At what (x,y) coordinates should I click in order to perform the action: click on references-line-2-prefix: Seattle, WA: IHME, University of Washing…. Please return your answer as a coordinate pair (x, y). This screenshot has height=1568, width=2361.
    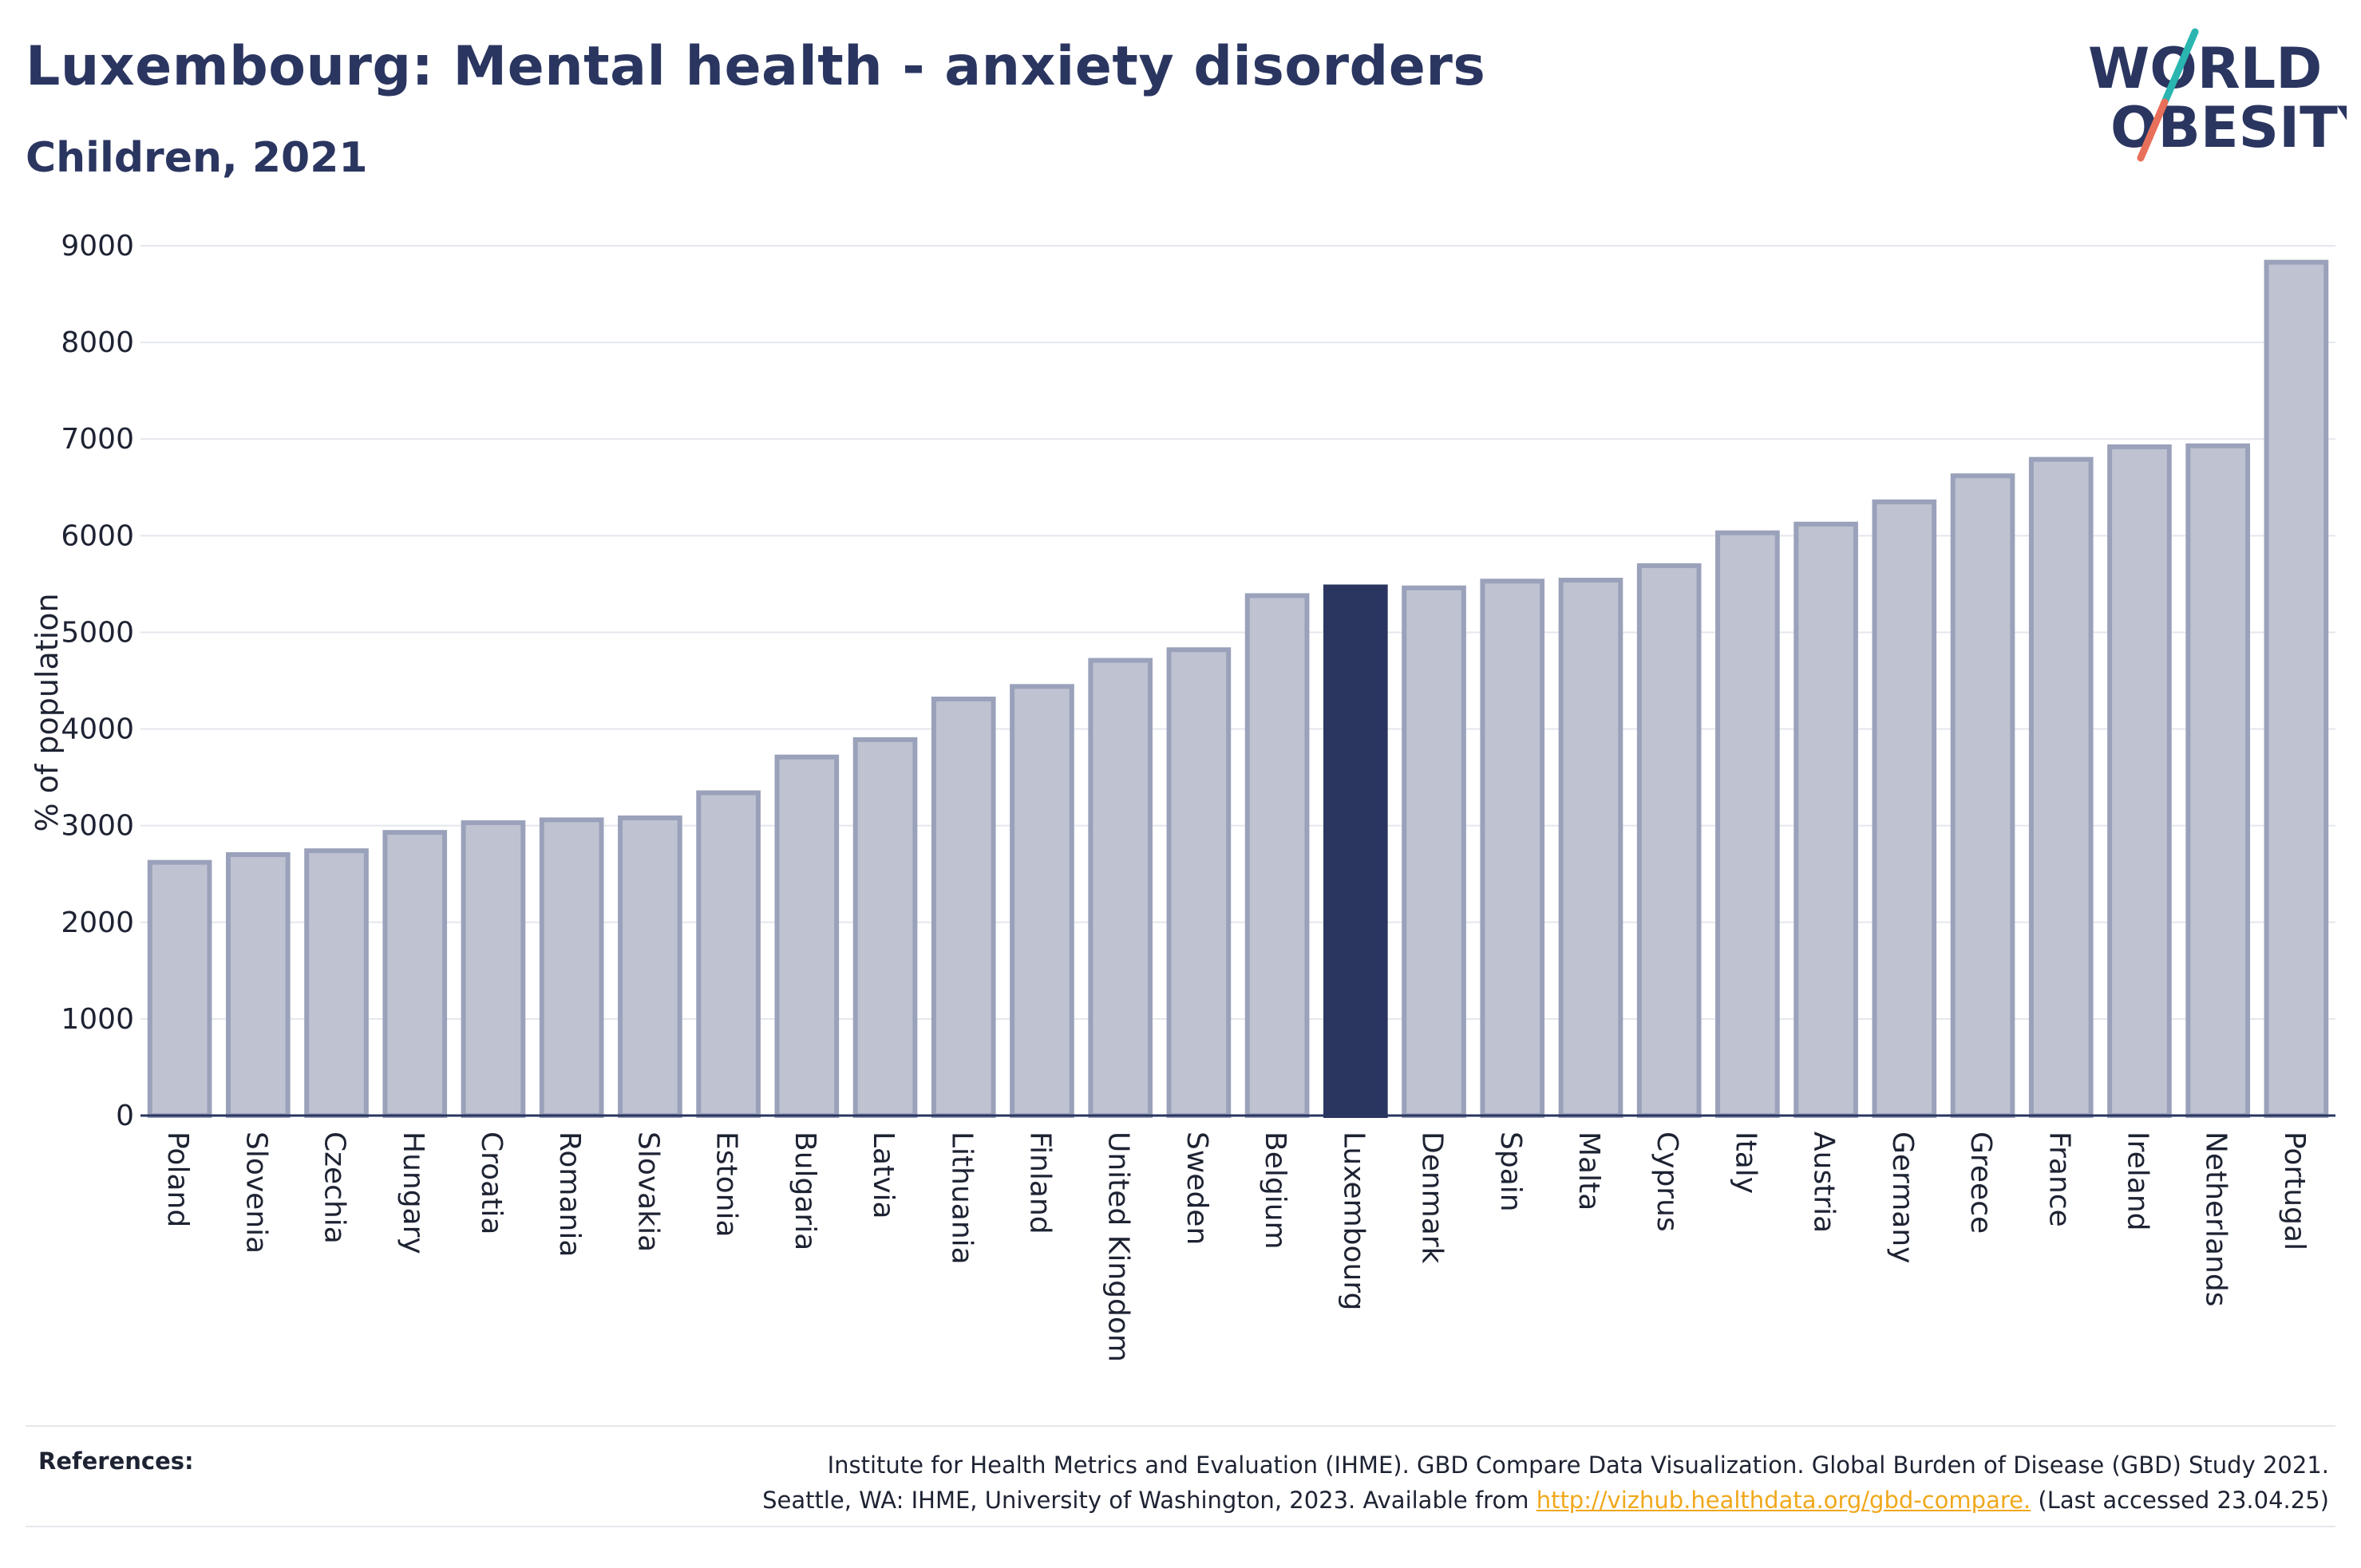
    Looking at the image, I should click on (1149, 1500).